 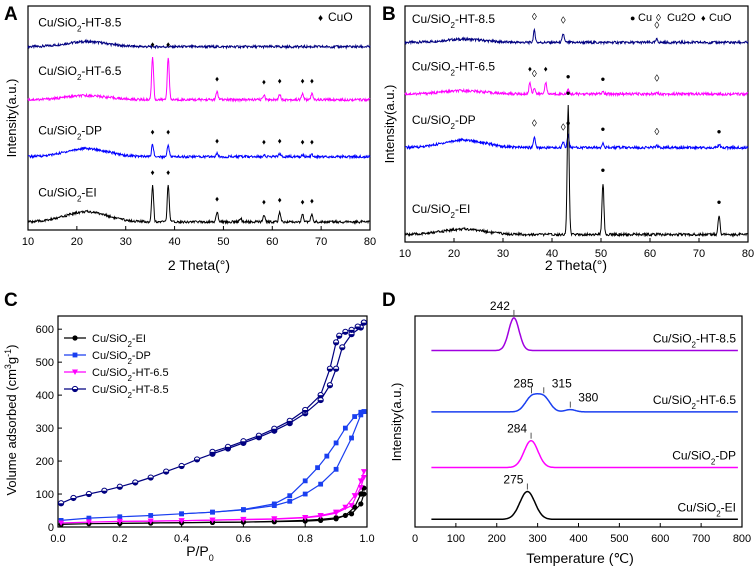 I want to click on x-tick-label: 0, so click(x=415, y=539).